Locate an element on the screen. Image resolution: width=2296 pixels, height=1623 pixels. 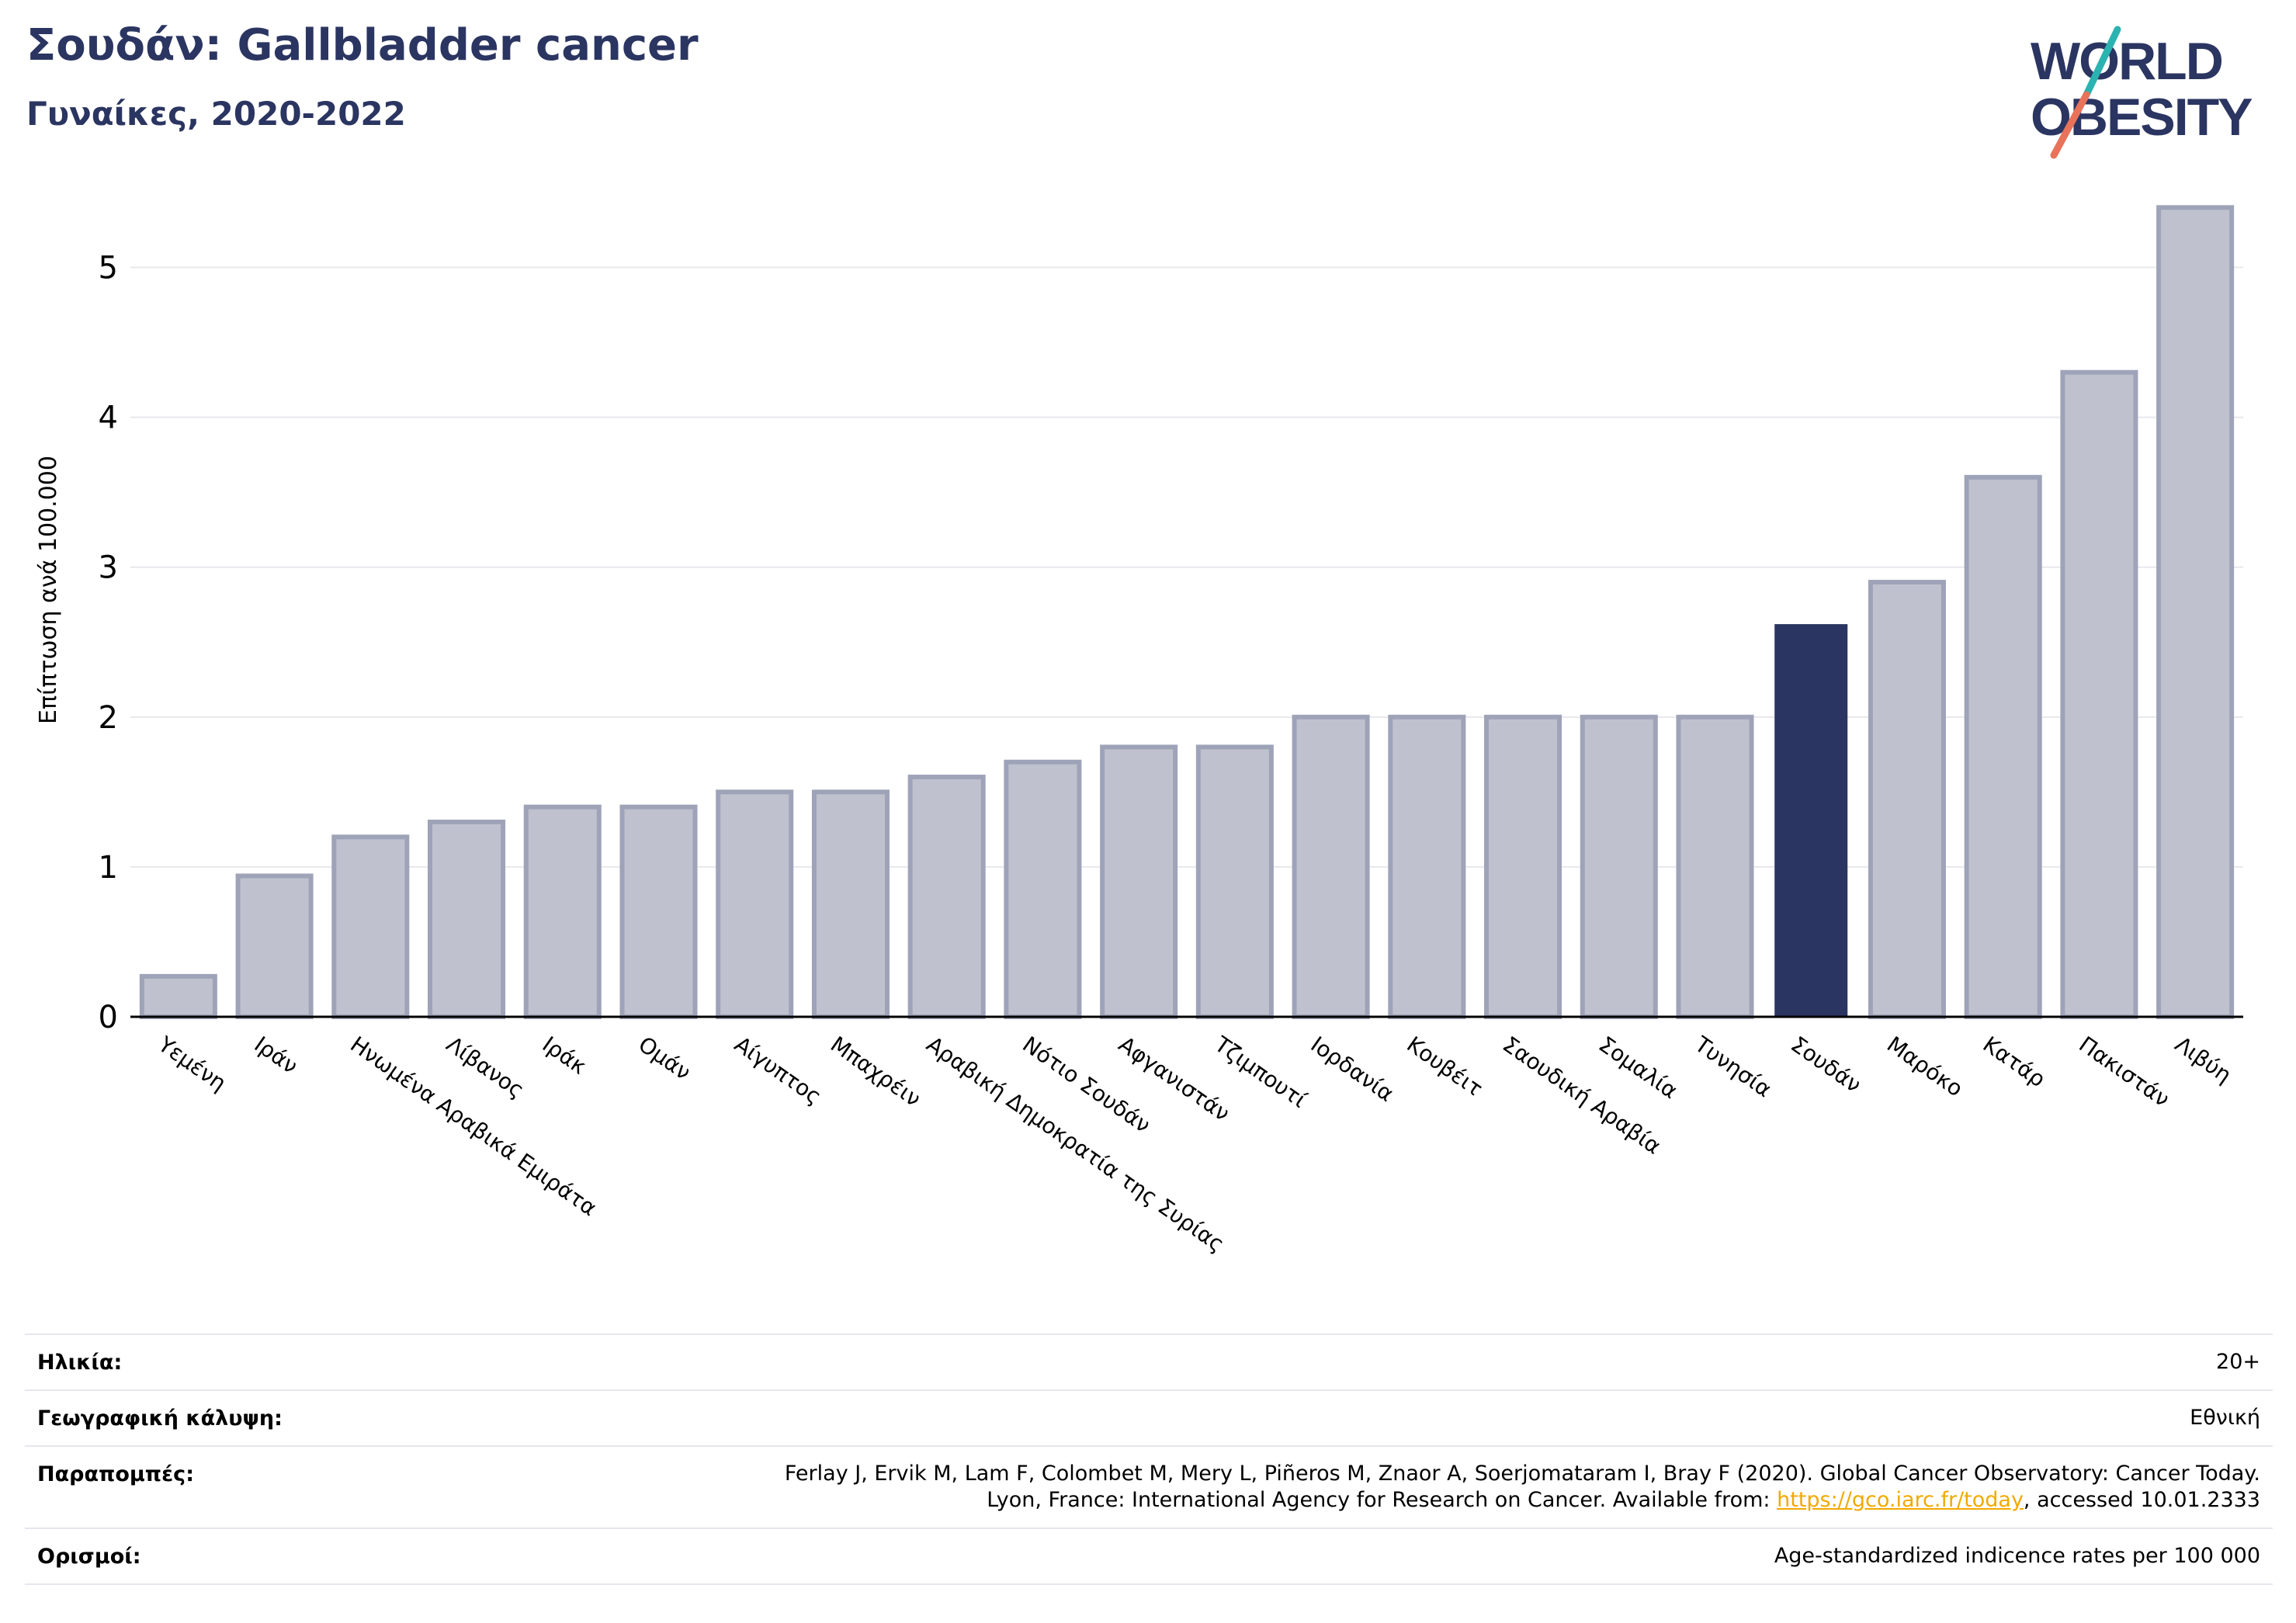
coverage-label: Γεωγραφική κάλυψη: is located at coordinates (160, 1418).